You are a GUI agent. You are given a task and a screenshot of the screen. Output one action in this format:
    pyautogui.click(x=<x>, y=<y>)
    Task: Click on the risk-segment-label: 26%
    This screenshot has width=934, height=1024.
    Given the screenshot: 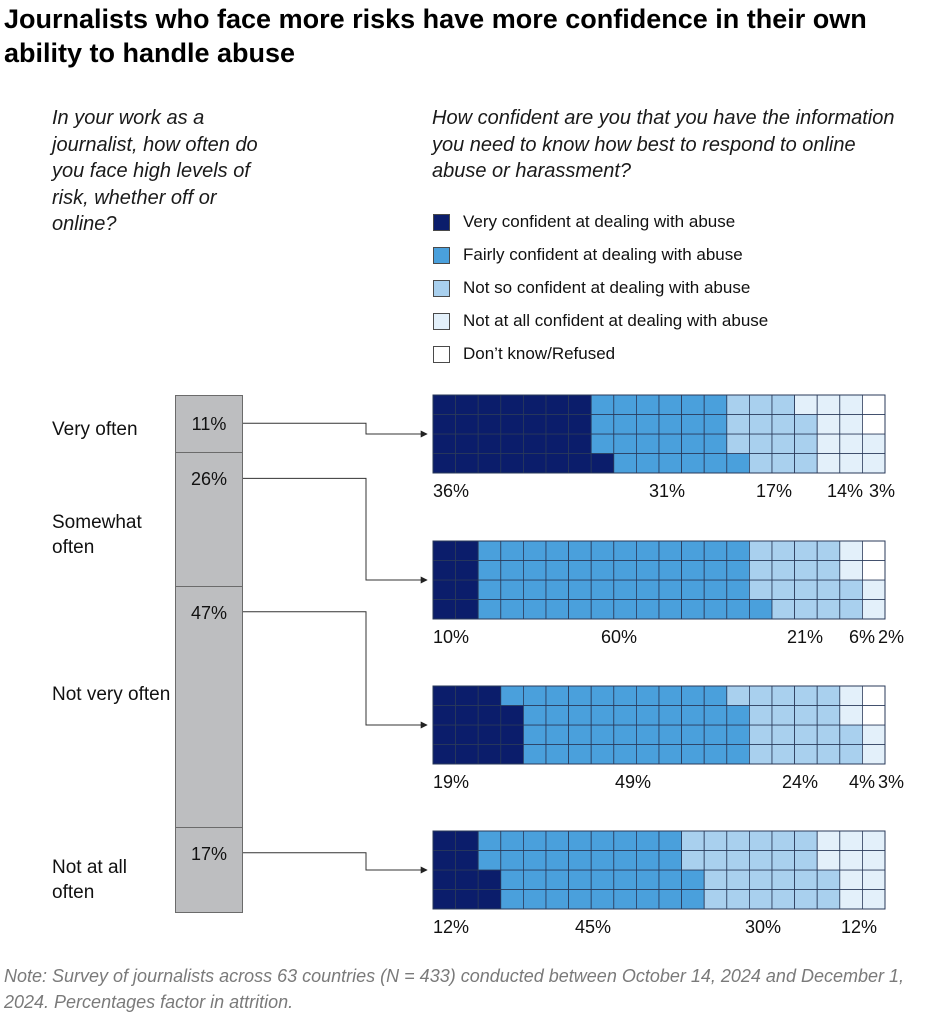 What is the action you would take?
    pyautogui.click(x=209, y=479)
    